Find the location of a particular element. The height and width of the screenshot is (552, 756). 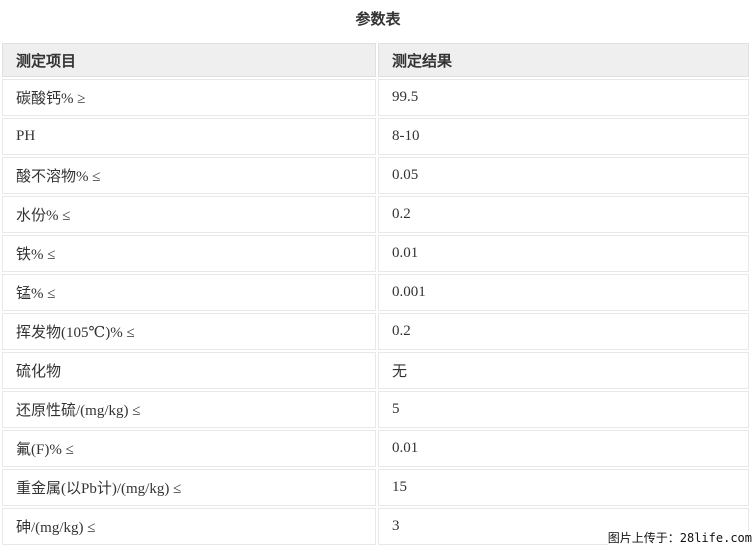

table-row: 水份% ≤0.2 is located at coordinates (375, 214).